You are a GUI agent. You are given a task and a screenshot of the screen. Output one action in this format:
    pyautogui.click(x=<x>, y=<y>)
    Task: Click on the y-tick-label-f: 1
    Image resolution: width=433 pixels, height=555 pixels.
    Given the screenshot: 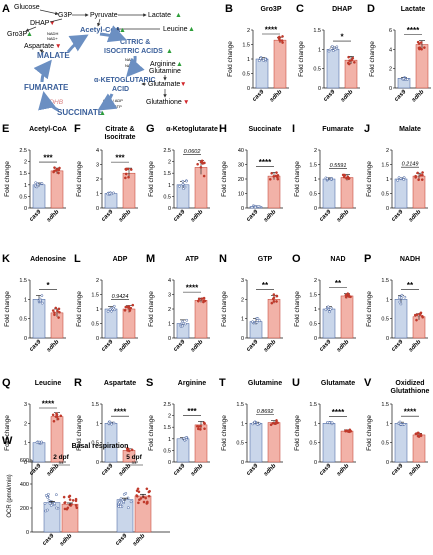 What is the action you would take?
    pyautogui.click(x=97, y=195)
    